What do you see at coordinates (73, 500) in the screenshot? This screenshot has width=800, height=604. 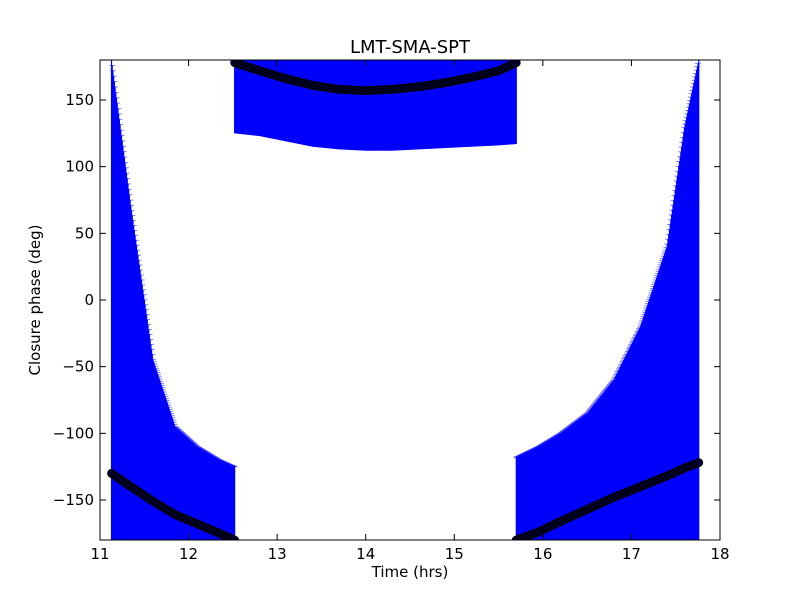 I see `y-tick-label: −150` at bounding box center [73, 500].